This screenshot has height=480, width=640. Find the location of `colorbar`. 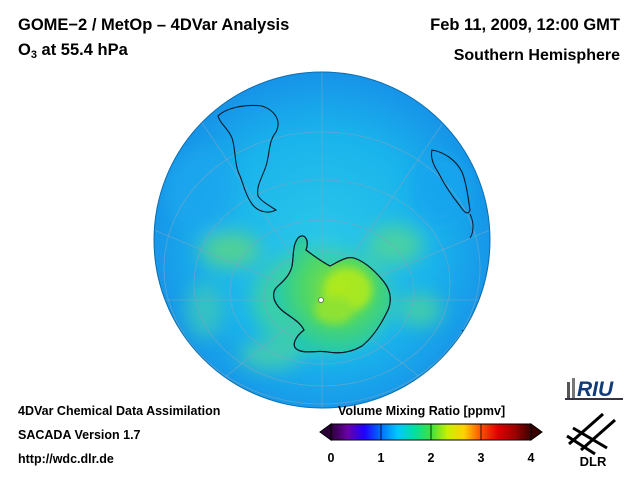

colorbar is located at coordinates (431, 432).